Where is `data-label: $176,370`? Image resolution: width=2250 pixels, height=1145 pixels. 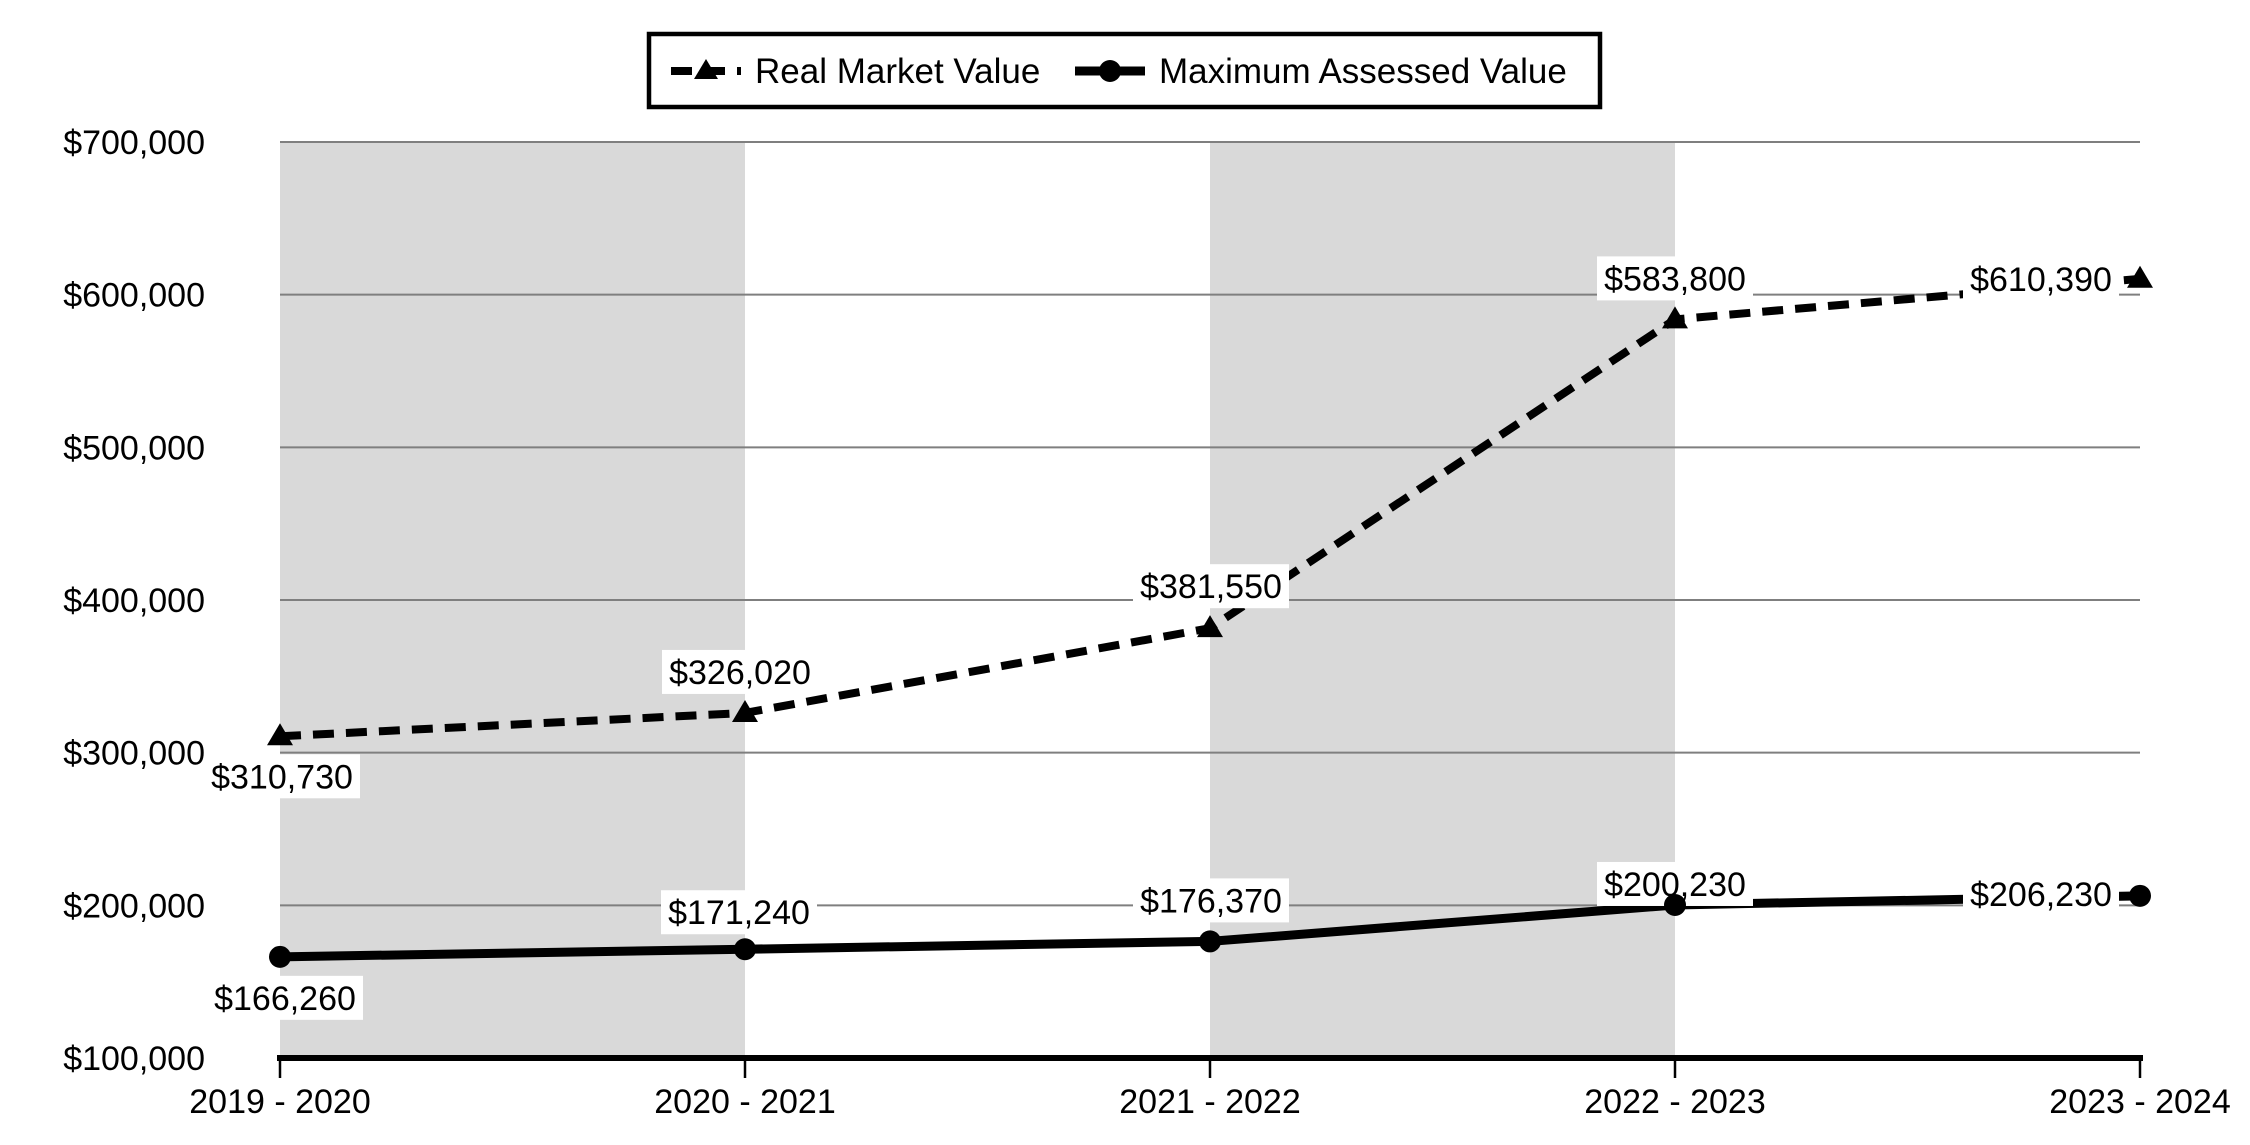
data-label: $176,370 is located at coordinates (1211, 901).